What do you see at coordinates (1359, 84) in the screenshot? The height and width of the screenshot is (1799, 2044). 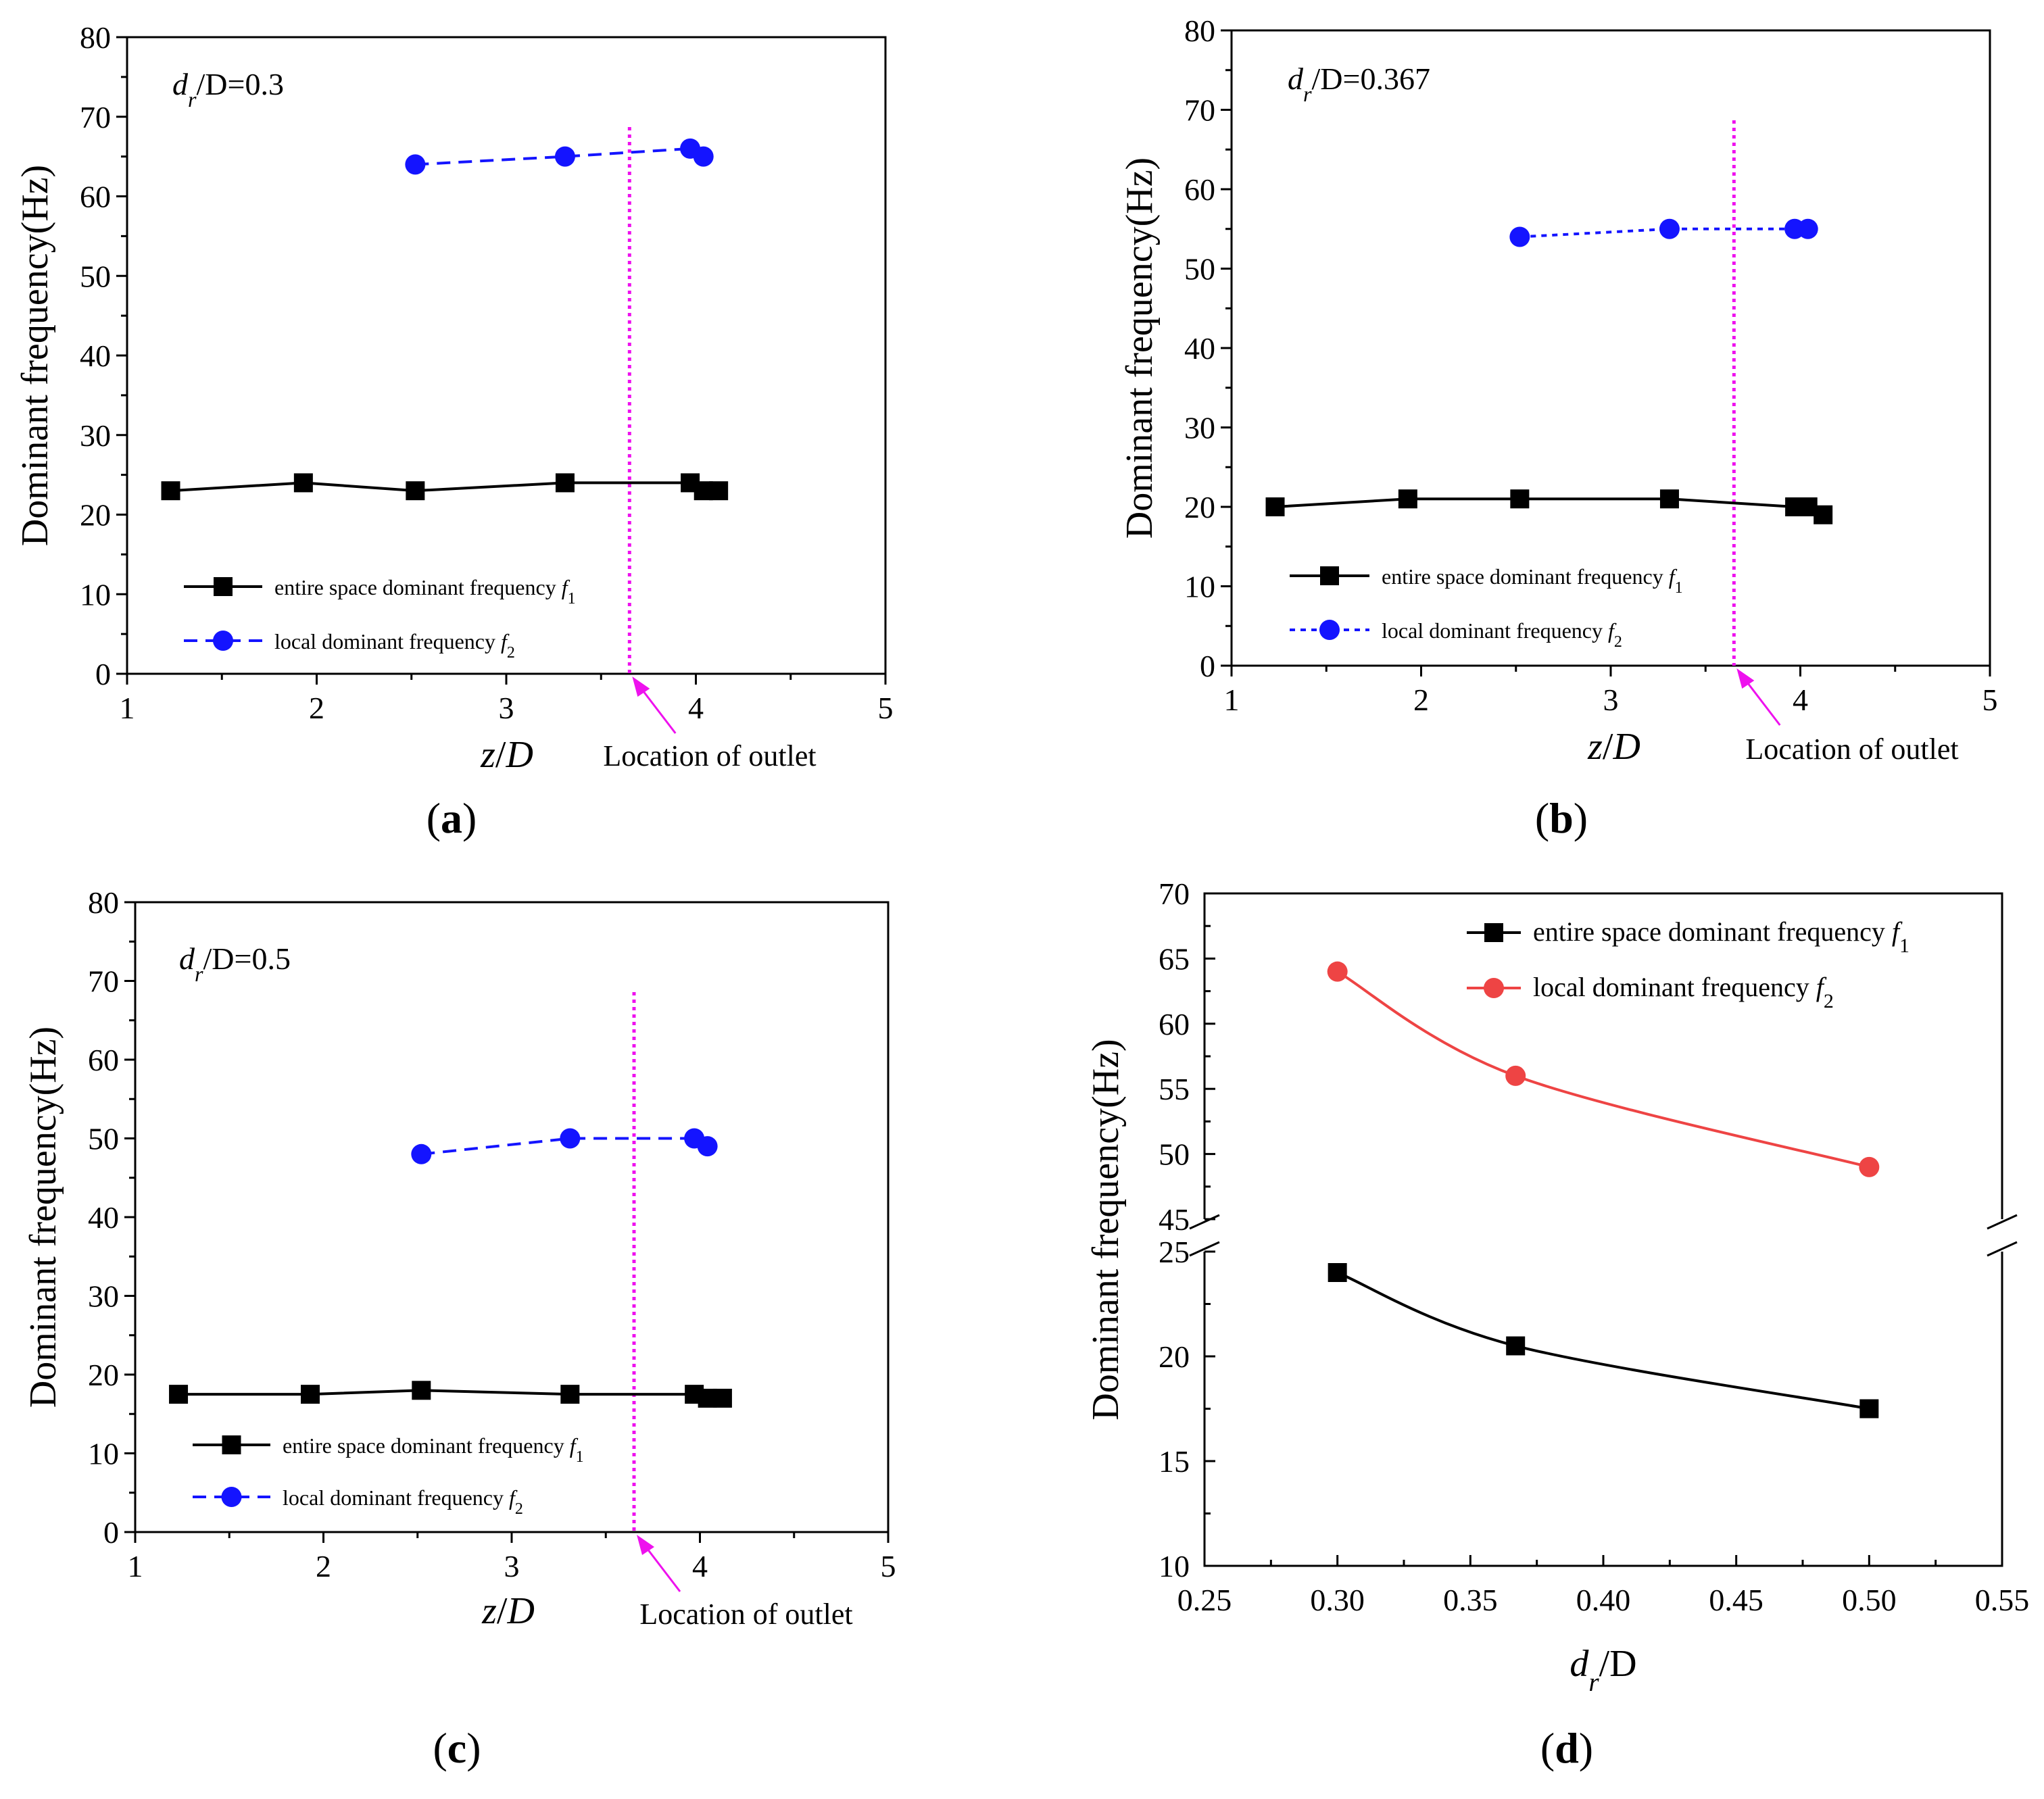 I see `condition-label: dr/D=0.367` at bounding box center [1359, 84].